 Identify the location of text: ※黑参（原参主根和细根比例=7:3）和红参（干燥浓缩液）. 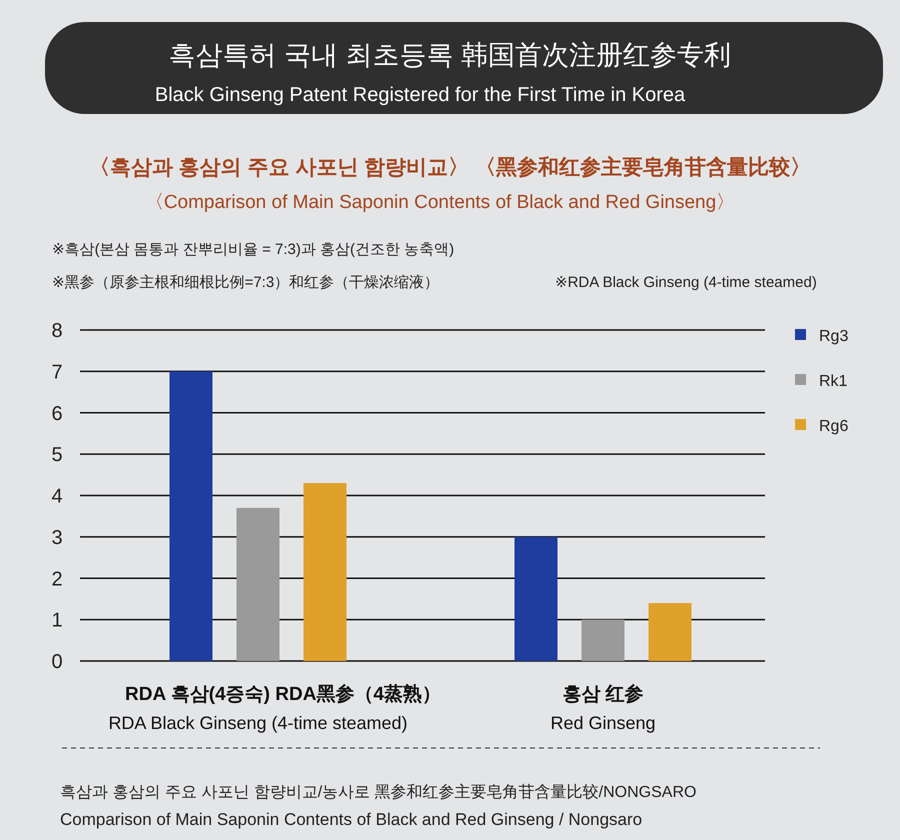
(246, 282).